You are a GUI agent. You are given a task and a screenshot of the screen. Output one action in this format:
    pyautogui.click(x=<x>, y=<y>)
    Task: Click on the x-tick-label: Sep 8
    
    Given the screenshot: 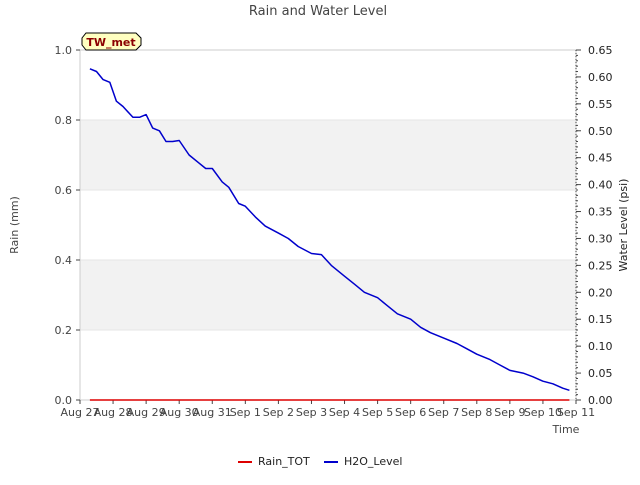 What is the action you would take?
    pyautogui.click(x=476, y=412)
    